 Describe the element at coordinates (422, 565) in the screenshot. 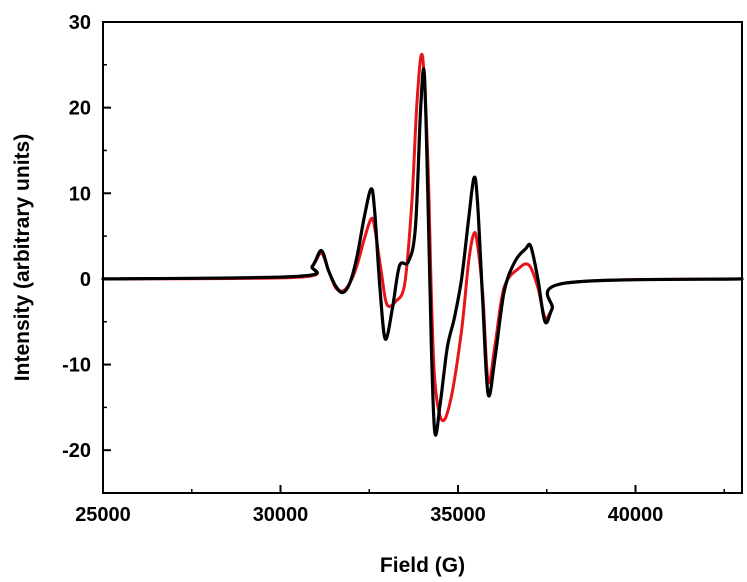

I see `x-axis-title: Field (G)` at that location.